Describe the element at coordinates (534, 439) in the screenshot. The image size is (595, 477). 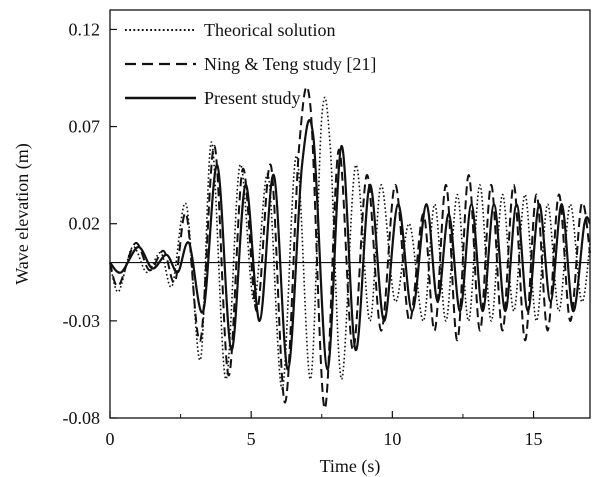
I see `x-tick-label: 15` at that location.